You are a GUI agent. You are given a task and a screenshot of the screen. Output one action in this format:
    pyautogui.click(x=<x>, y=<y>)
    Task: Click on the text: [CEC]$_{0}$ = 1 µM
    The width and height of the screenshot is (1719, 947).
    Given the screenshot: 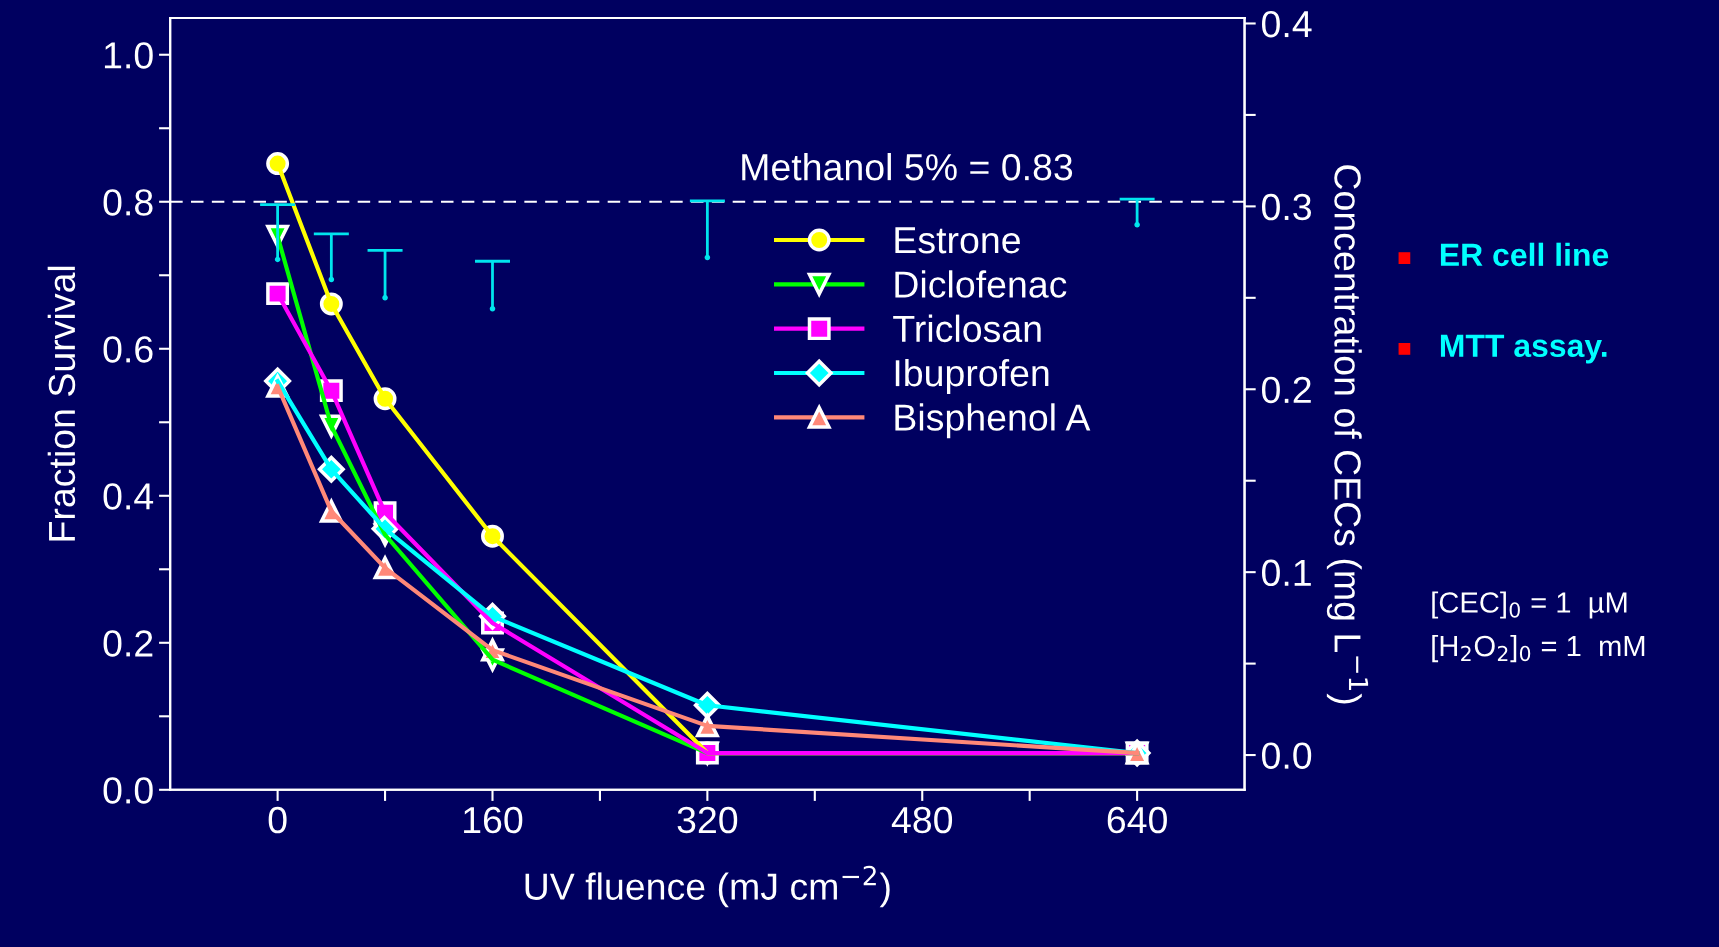 What is the action you would take?
    pyautogui.click(x=1529, y=605)
    